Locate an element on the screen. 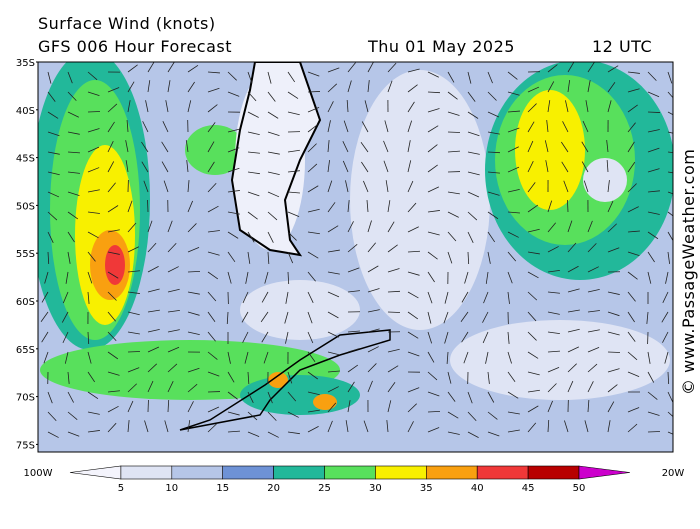 This screenshot has height=529, width=700. lat-label: 55S is located at coordinates (25, 254).